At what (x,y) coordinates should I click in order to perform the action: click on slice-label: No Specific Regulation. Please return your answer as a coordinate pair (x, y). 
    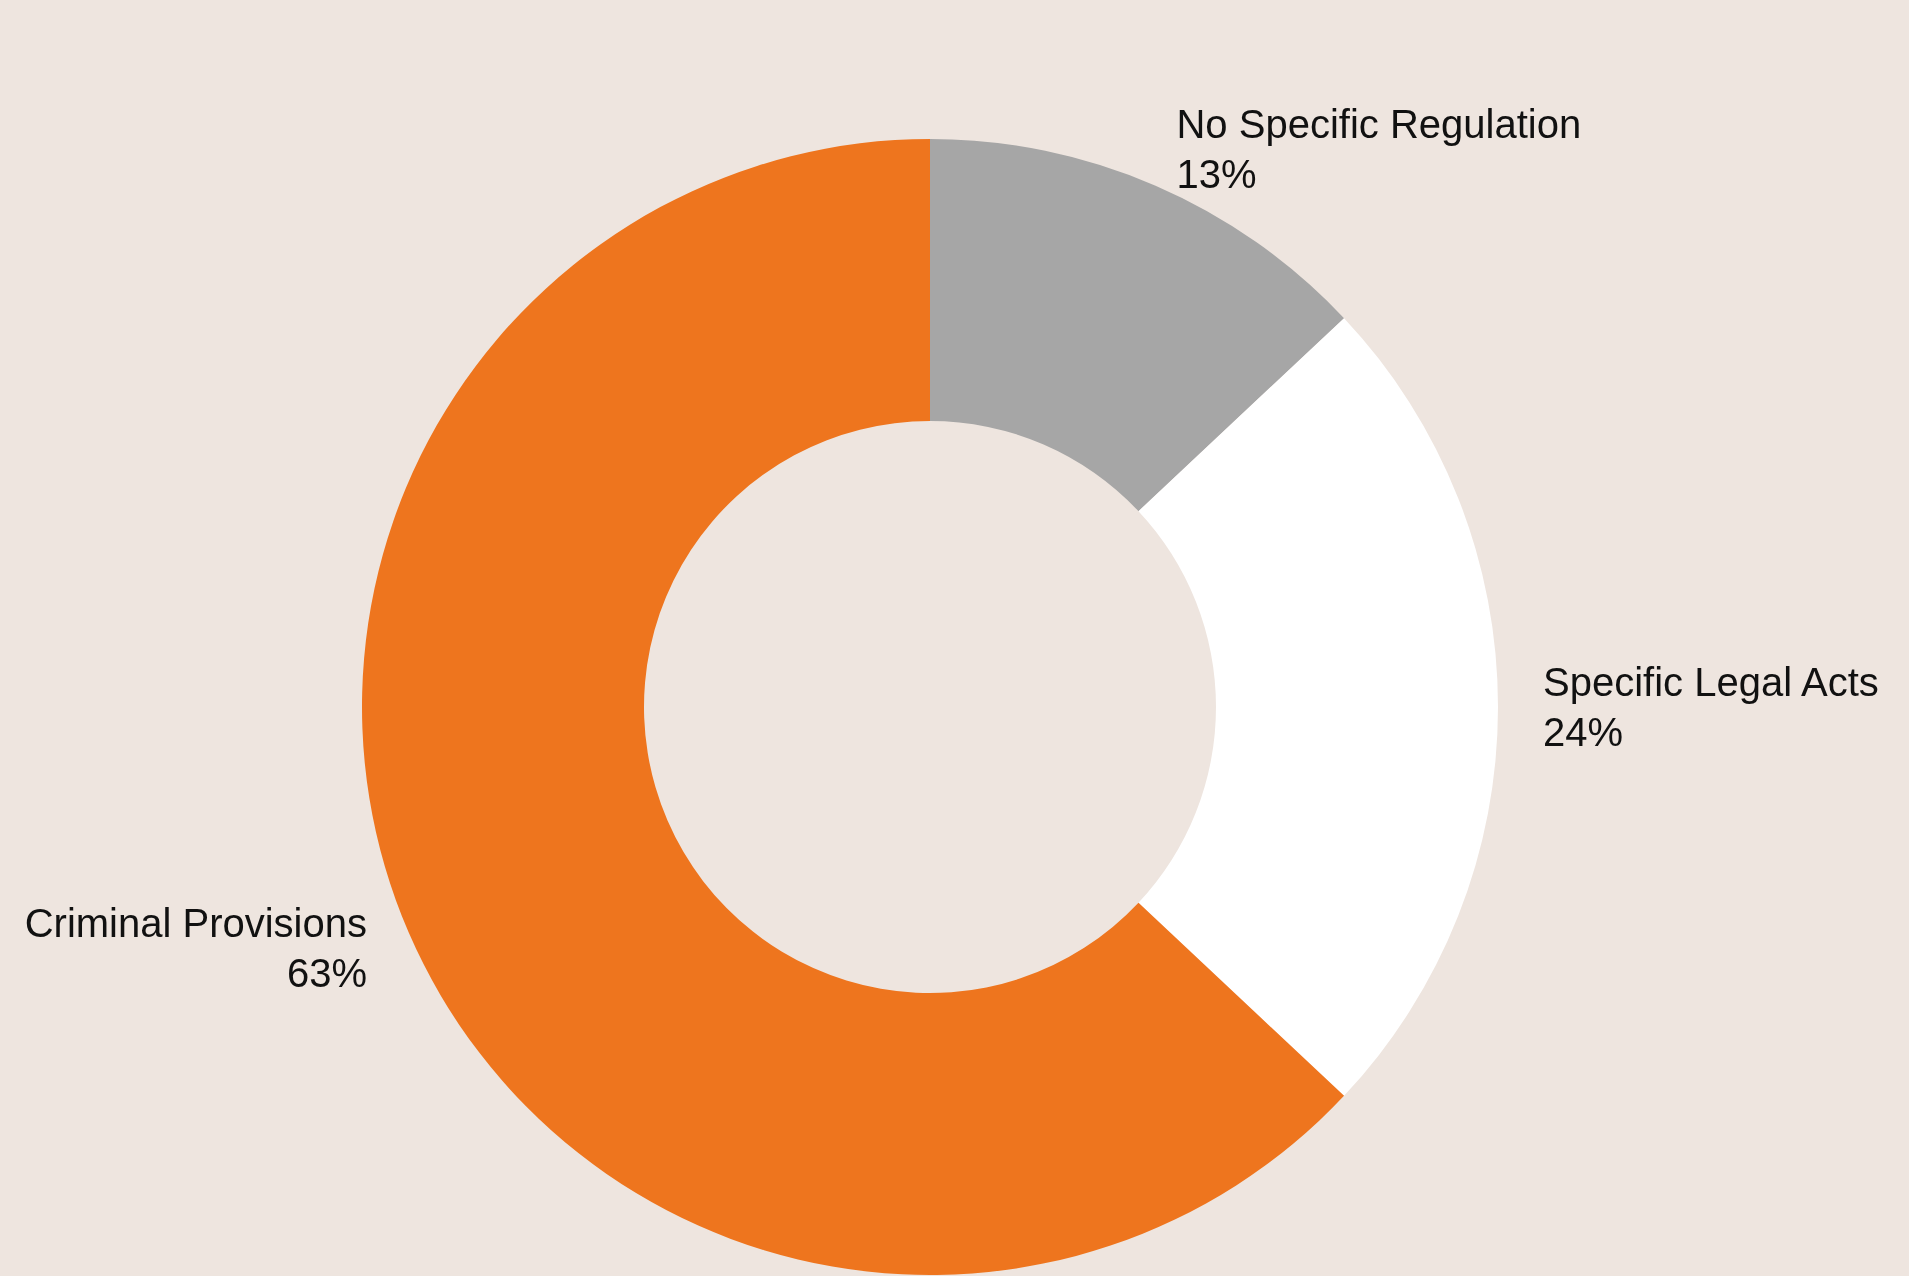
    Looking at the image, I should click on (1379, 124).